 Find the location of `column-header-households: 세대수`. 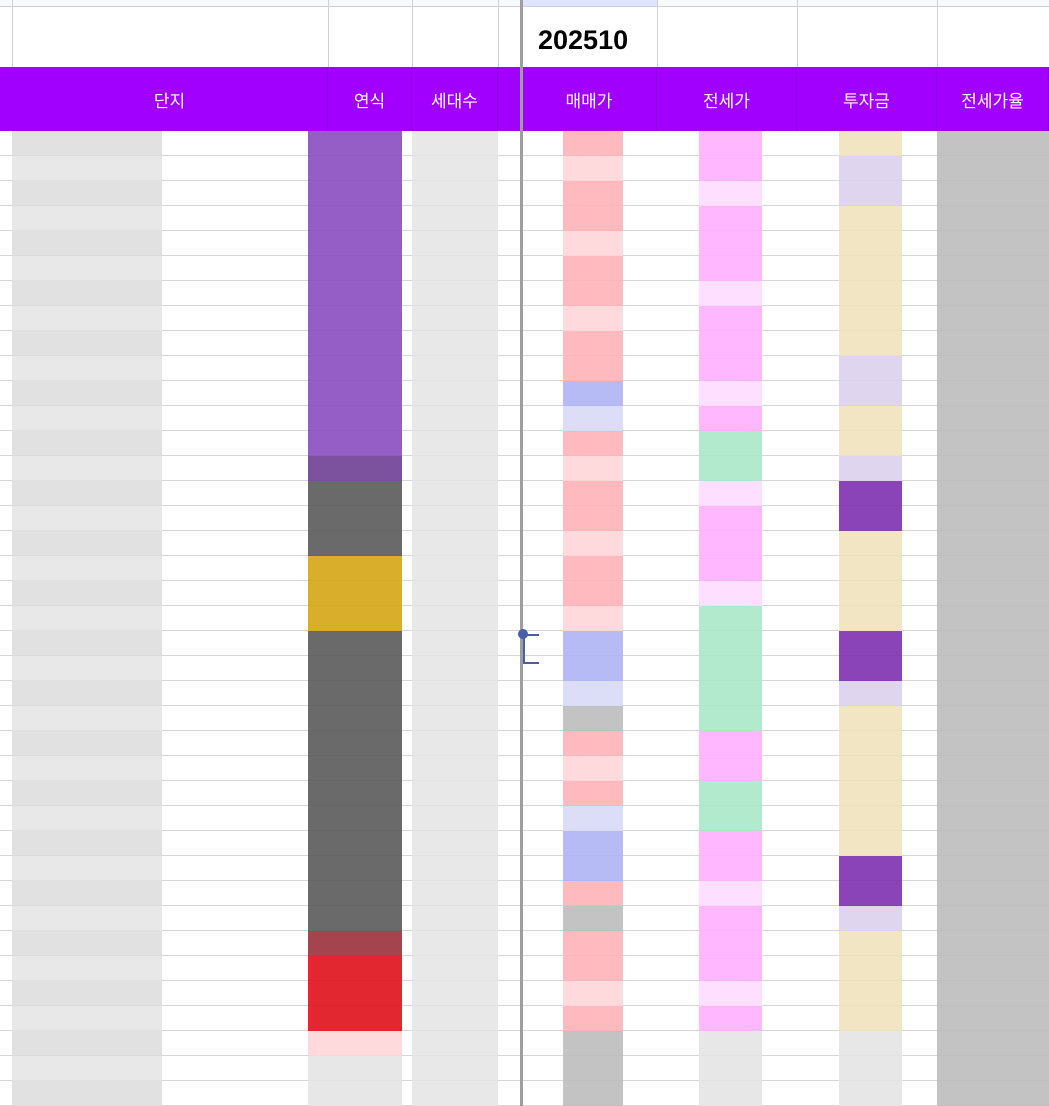

column-header-households: 세대수 is located at coordinates (455, 99).